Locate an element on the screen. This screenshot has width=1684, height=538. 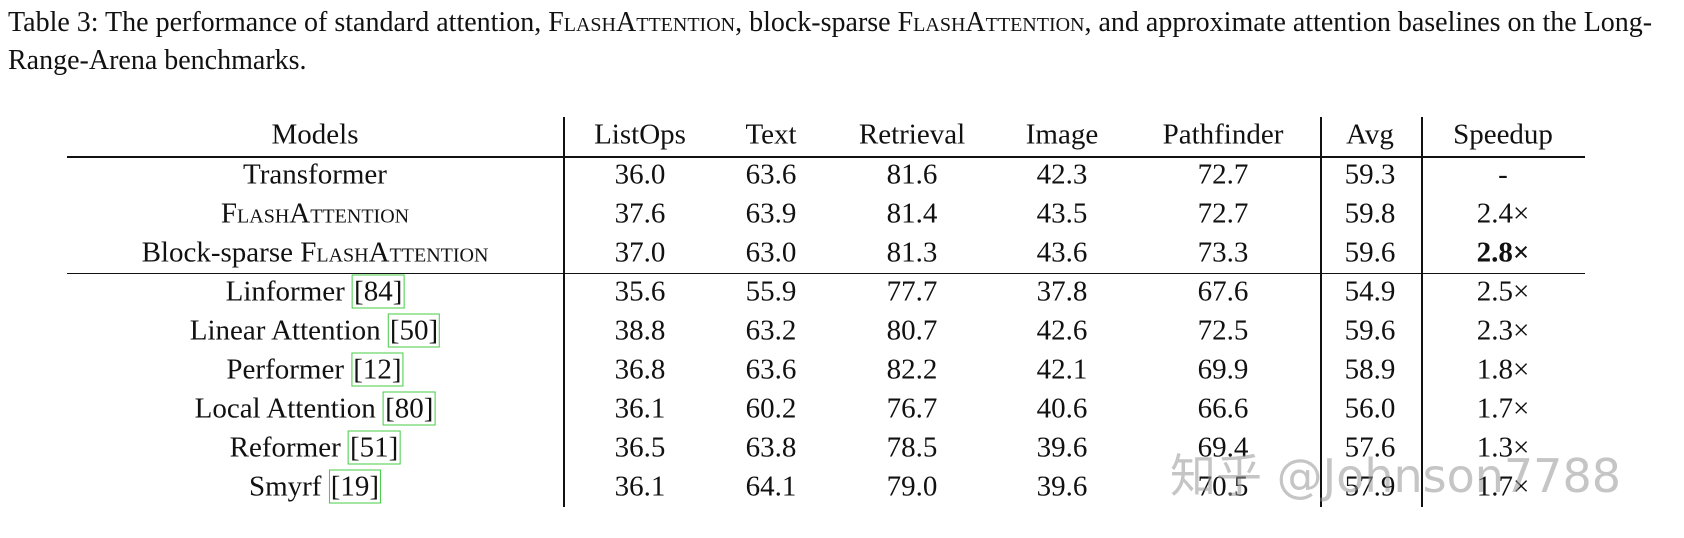
table-cell: 82.2 is located at coordinates (912, 369).